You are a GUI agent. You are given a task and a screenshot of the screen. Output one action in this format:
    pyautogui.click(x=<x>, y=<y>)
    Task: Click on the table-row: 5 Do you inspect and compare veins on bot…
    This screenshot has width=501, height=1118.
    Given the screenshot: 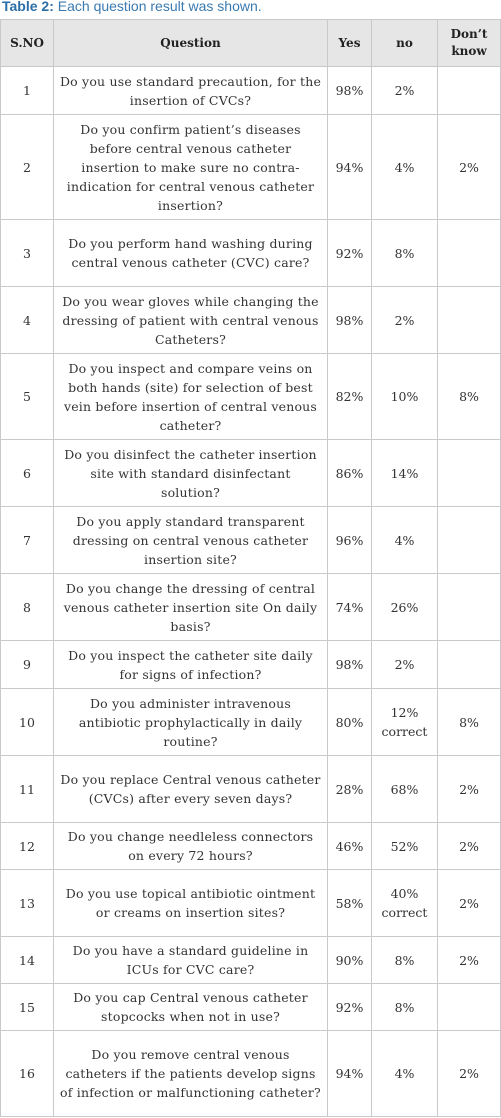 What is the action you would take?
    pyautogui.click(x=250, y=396)
    